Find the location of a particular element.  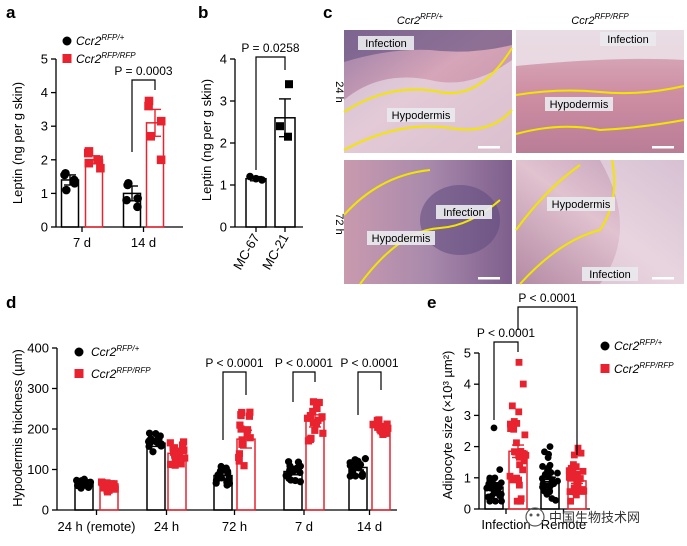

b-xtick-label: MC-67 is located at coordinates (246, 251).